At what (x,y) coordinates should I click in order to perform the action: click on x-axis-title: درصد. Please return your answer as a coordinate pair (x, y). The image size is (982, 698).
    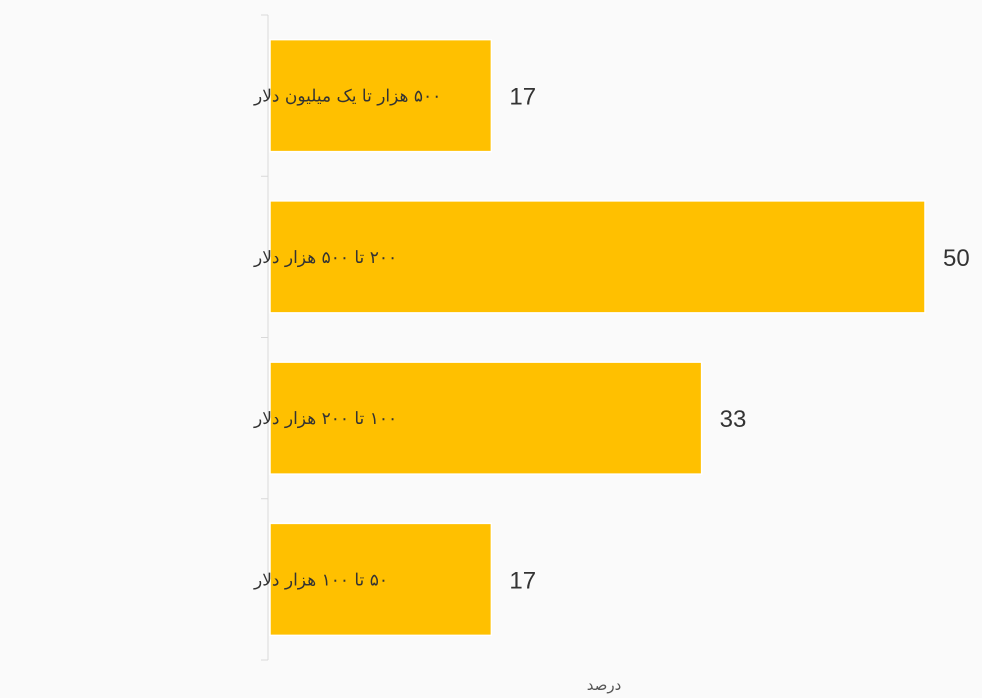
    Looking at the image, I should click on (604, 685).